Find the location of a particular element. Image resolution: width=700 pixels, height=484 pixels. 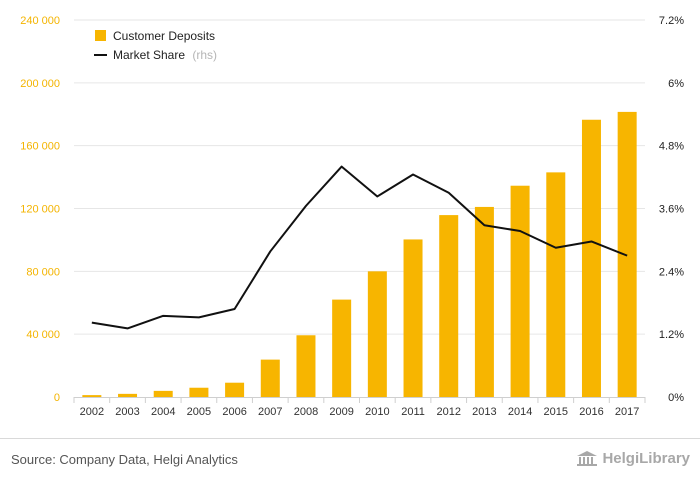

right-tick-label: 1.2% is located at coordinates (671, 335).